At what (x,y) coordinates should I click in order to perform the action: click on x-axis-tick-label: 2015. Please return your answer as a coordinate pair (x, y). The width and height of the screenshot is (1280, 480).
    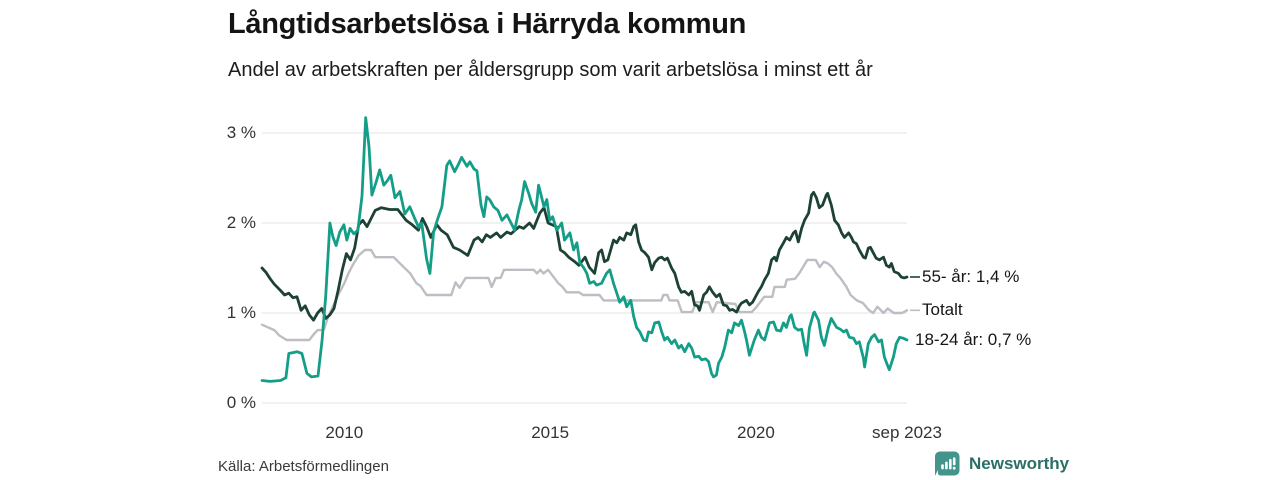
    Looking at the image, I should click on (550, 432).